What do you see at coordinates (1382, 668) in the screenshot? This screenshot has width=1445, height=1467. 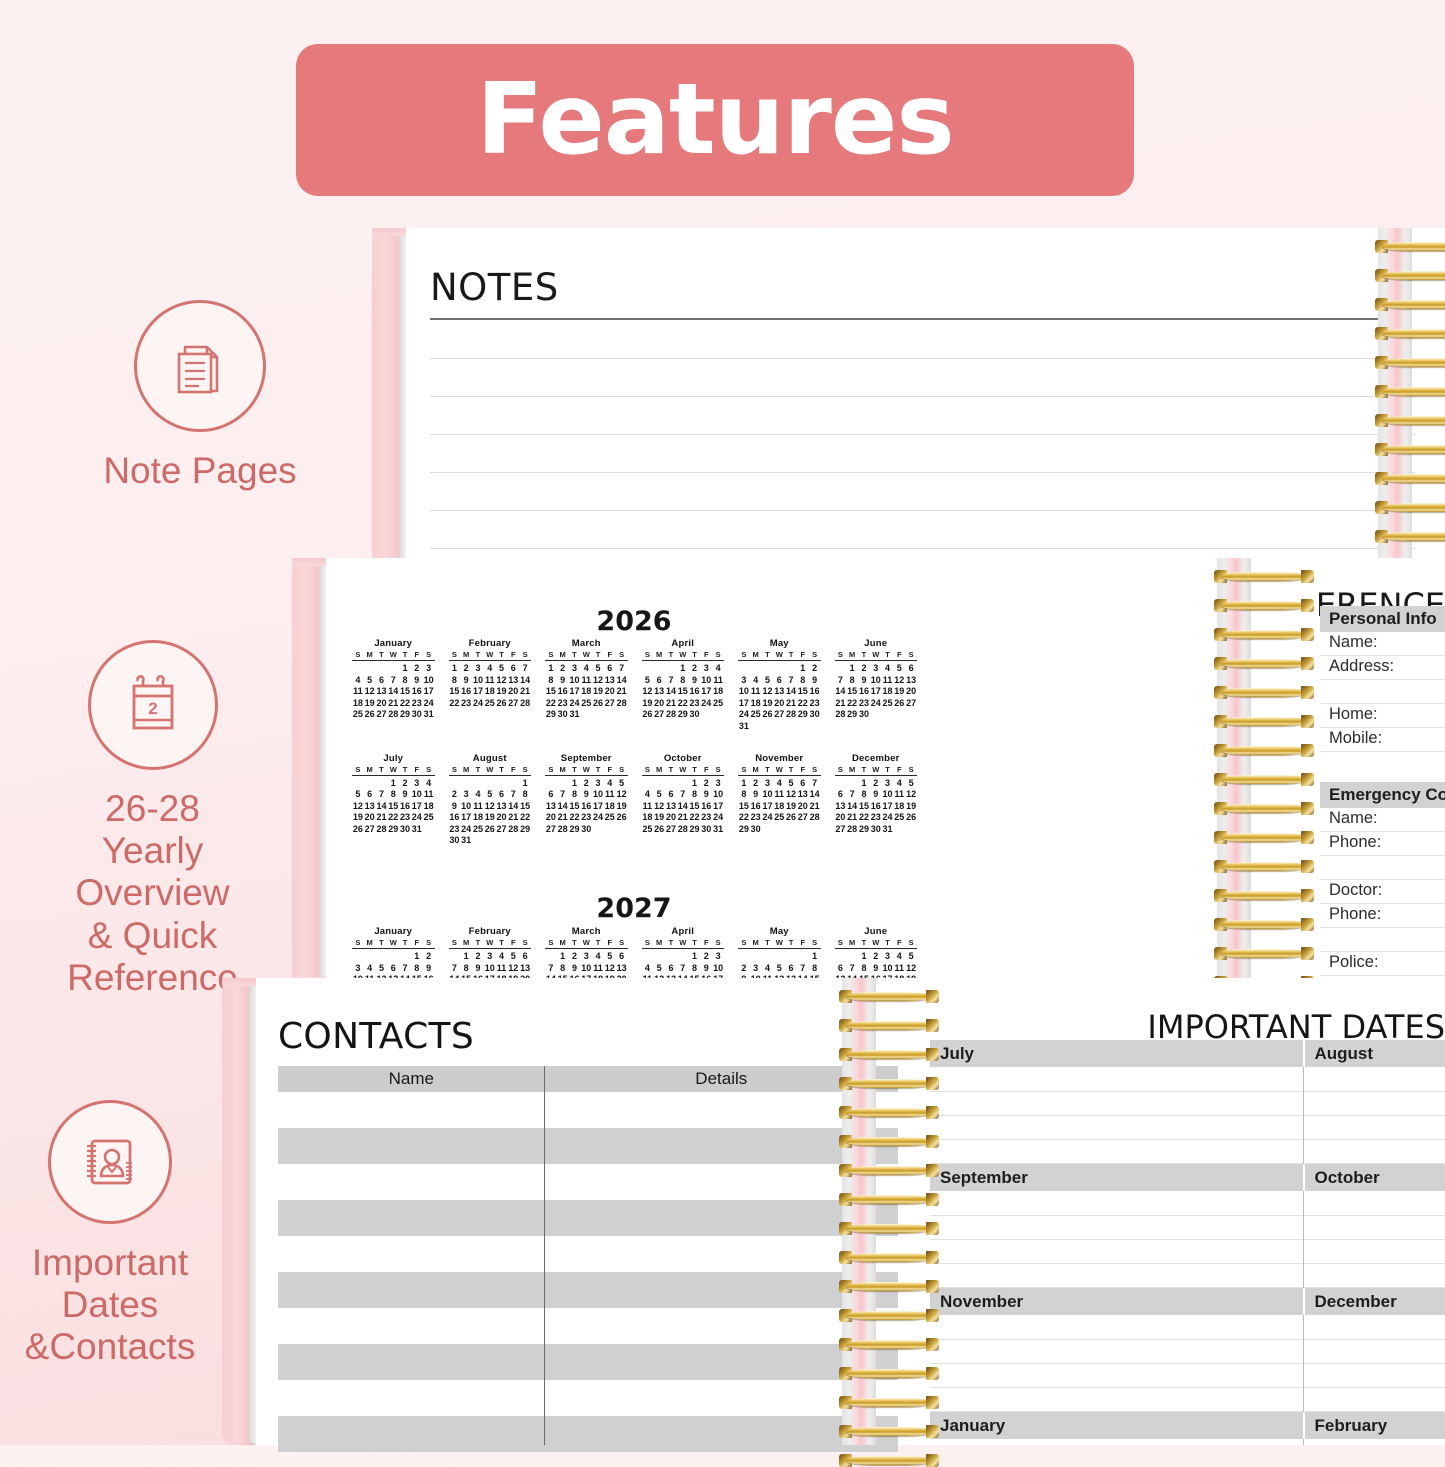 I see `quick-reference-field-row: Address:` at bounding box center [1382, 668].